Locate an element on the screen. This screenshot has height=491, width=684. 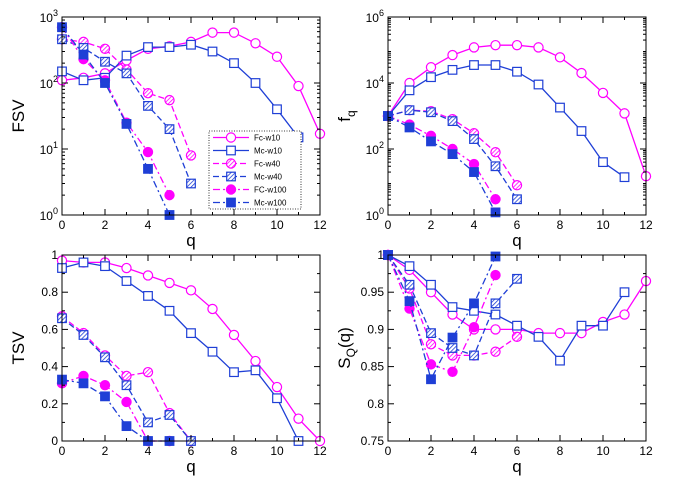
legend-label: Fc-w10 is located at coordinates (267, 138).